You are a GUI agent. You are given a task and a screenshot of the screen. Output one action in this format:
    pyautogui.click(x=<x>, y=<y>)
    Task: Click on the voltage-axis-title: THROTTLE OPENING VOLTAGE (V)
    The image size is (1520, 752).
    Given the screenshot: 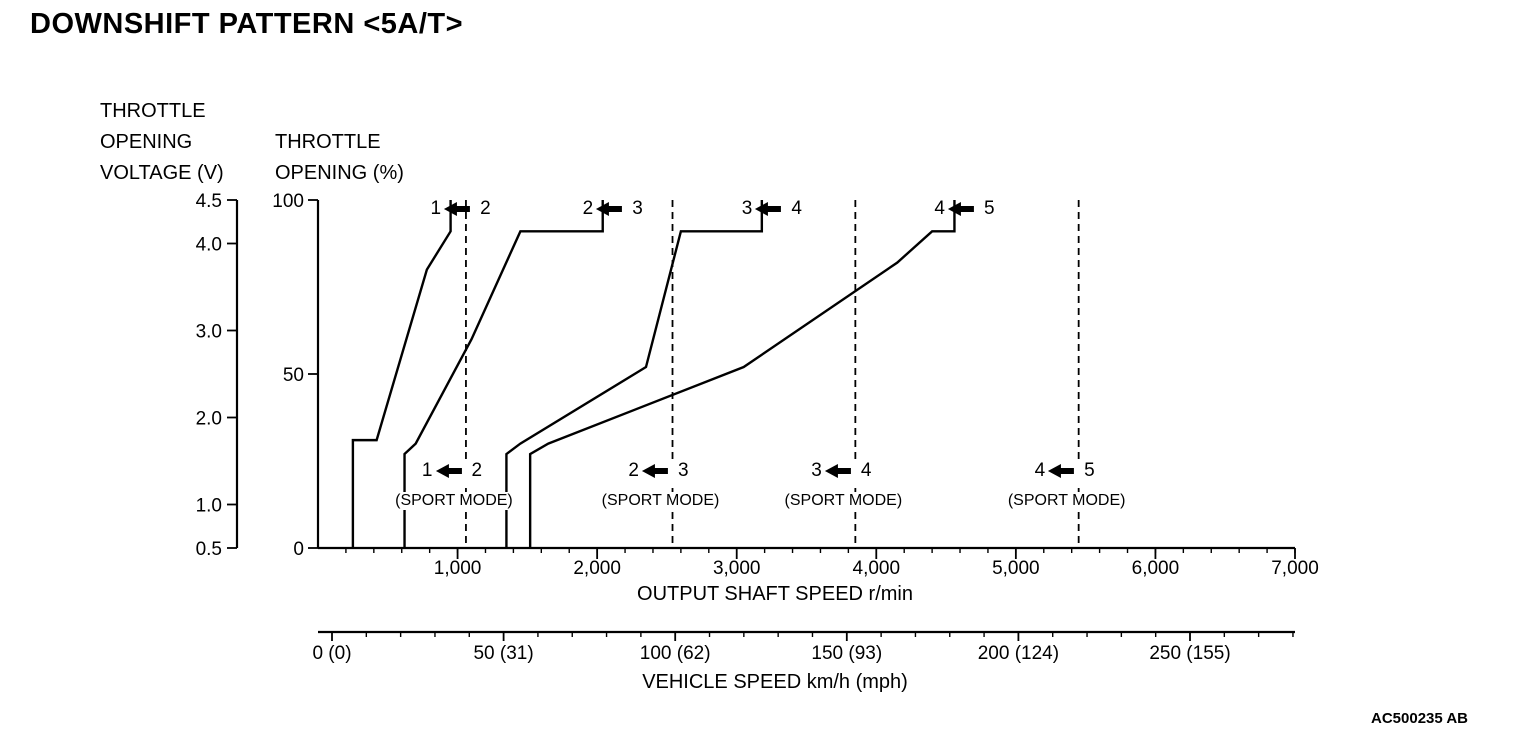 What is the action you would take?
    pyautogui.click(x=162, y=142)
    